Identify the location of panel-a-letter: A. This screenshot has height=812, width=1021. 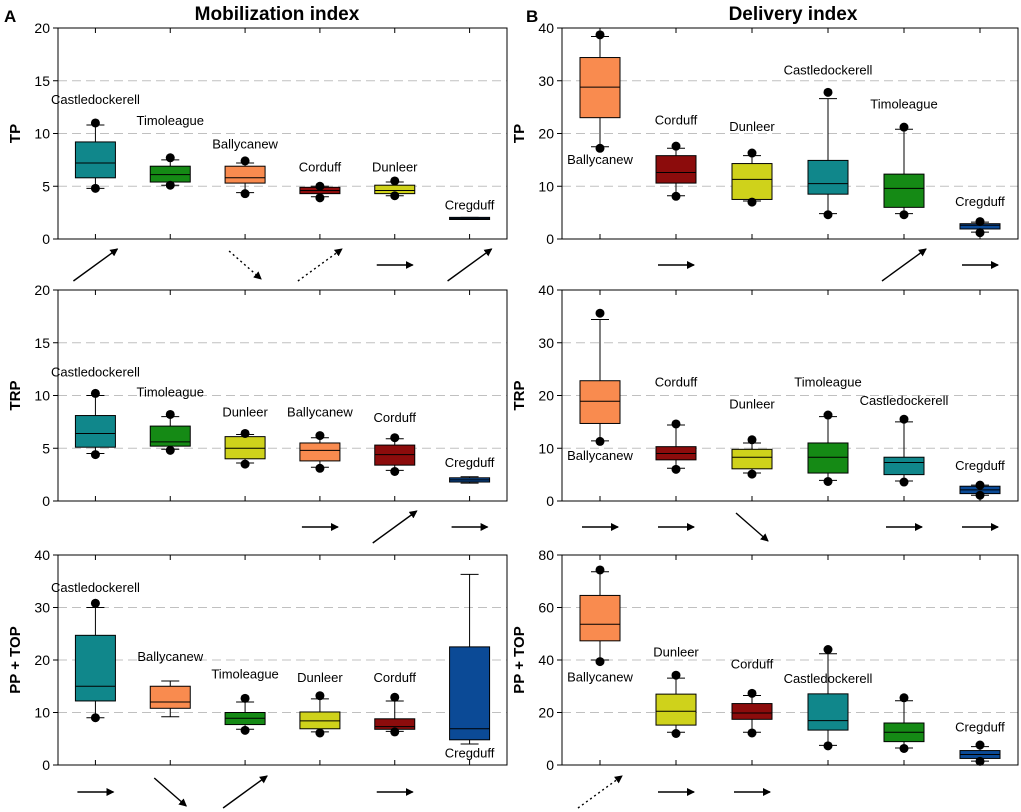
(10, 16).